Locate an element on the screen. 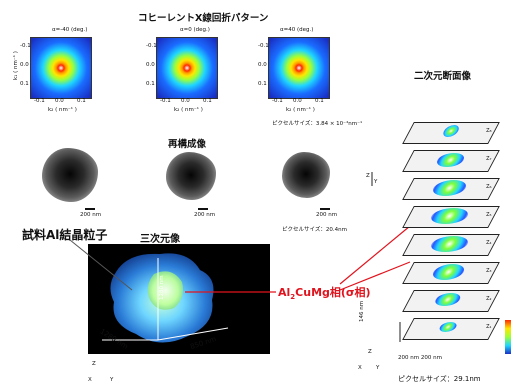 Image resolution: width=514 pixels, height=390 pixels. alpha-label: α=-40 (deg.) is located at coordinates (70, 30).